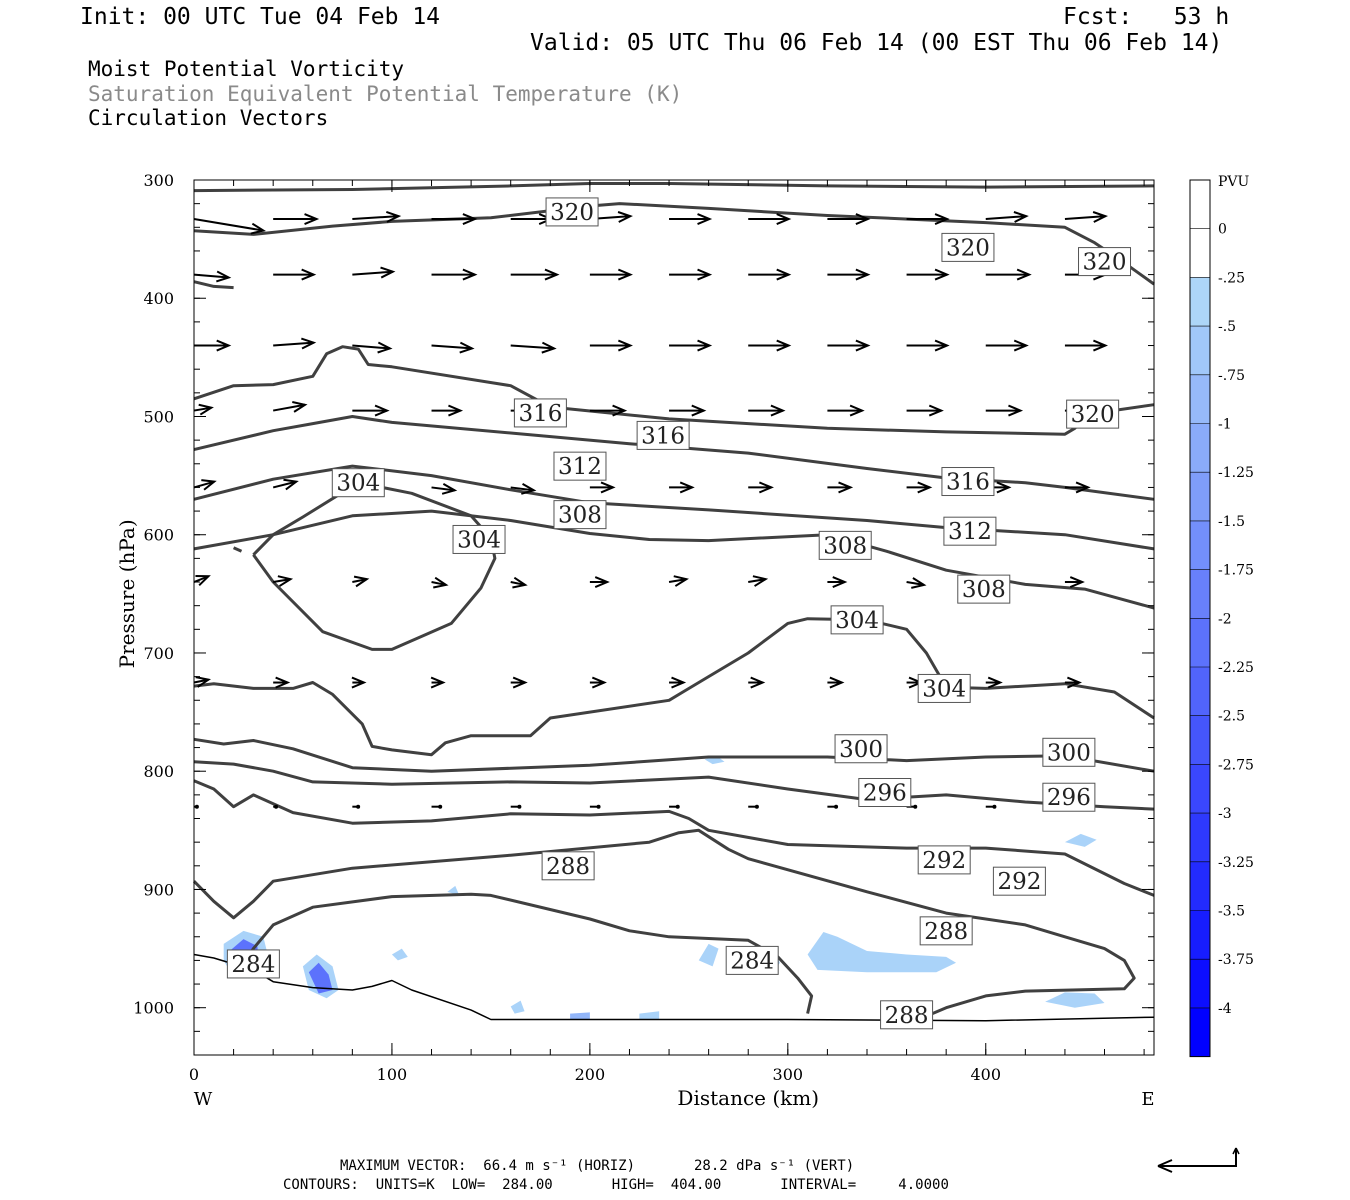 Image resolution: width=1350 pixels, height=1200 pixels. Describe the element at coordinates (861, 749) in the screenshot. I see `contour-label-16: 300` at that location.